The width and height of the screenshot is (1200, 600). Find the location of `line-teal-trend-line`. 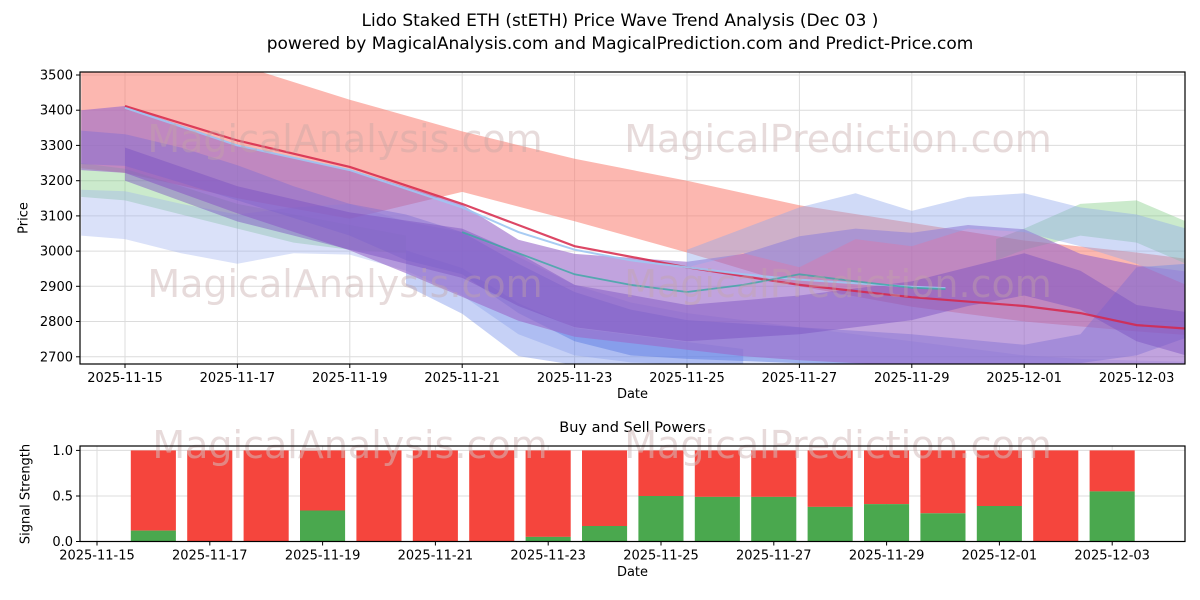

line-teal-trend-line is located at coordinates (703, 262).